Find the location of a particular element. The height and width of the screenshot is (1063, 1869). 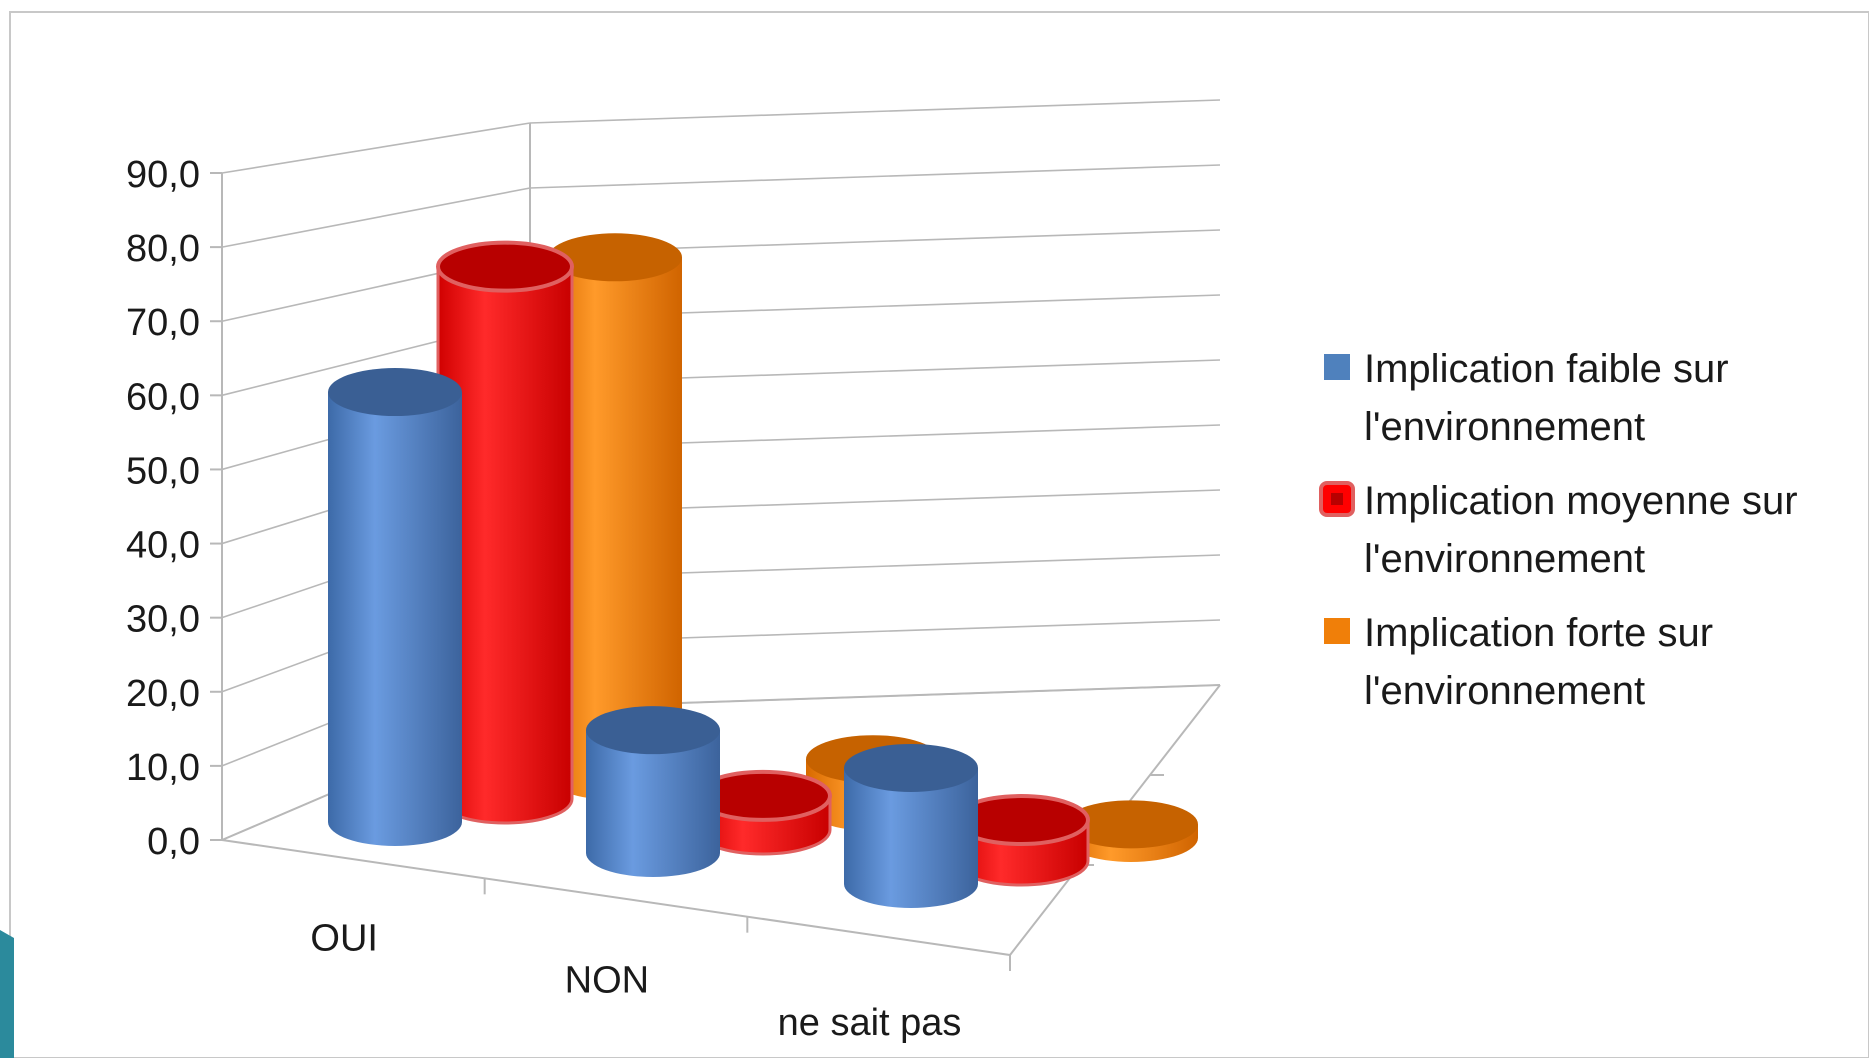

y-tick-label: 70,0 is located at coordinates (163, 323).